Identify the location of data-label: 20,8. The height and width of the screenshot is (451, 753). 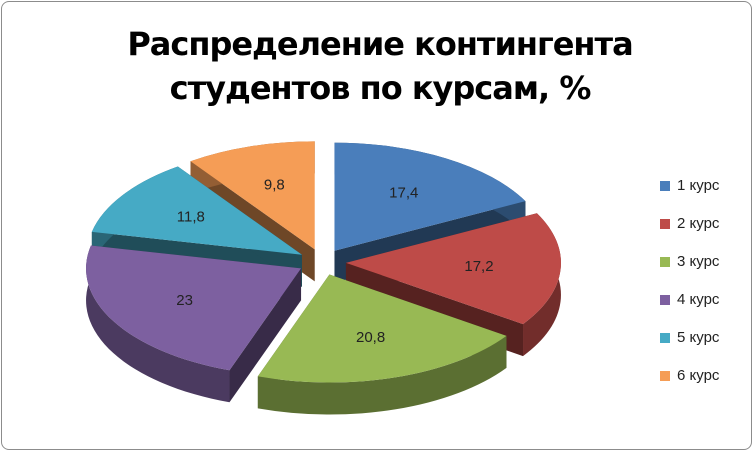
(370, 337).